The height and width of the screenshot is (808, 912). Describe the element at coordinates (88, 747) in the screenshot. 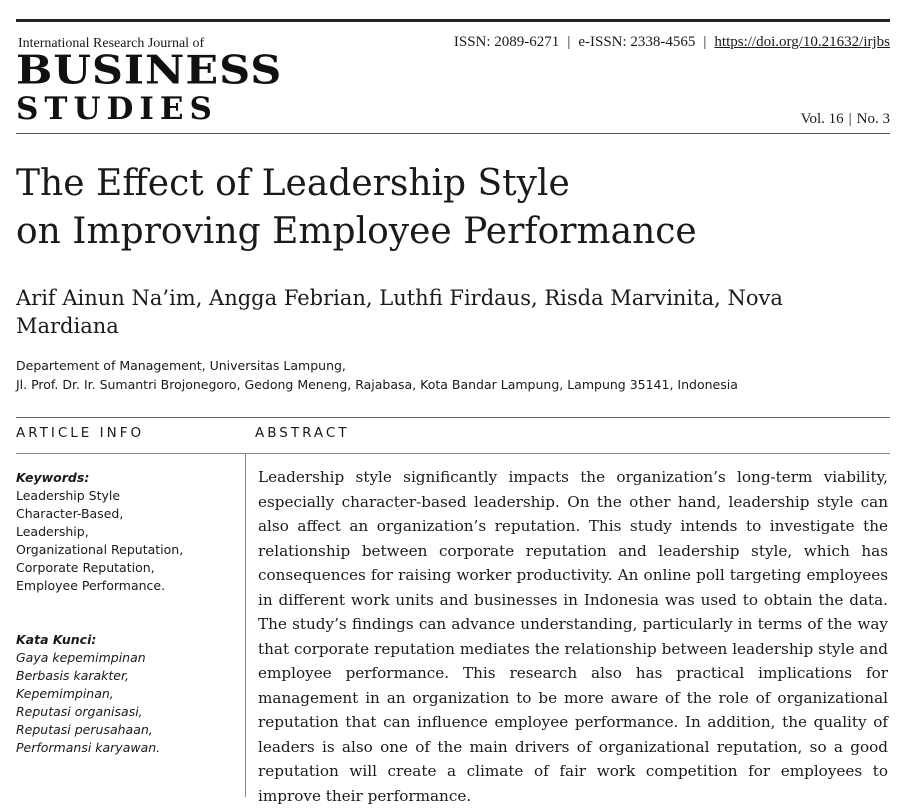

I see `kata-kunci-item: Performansi karyawan.` at that location.